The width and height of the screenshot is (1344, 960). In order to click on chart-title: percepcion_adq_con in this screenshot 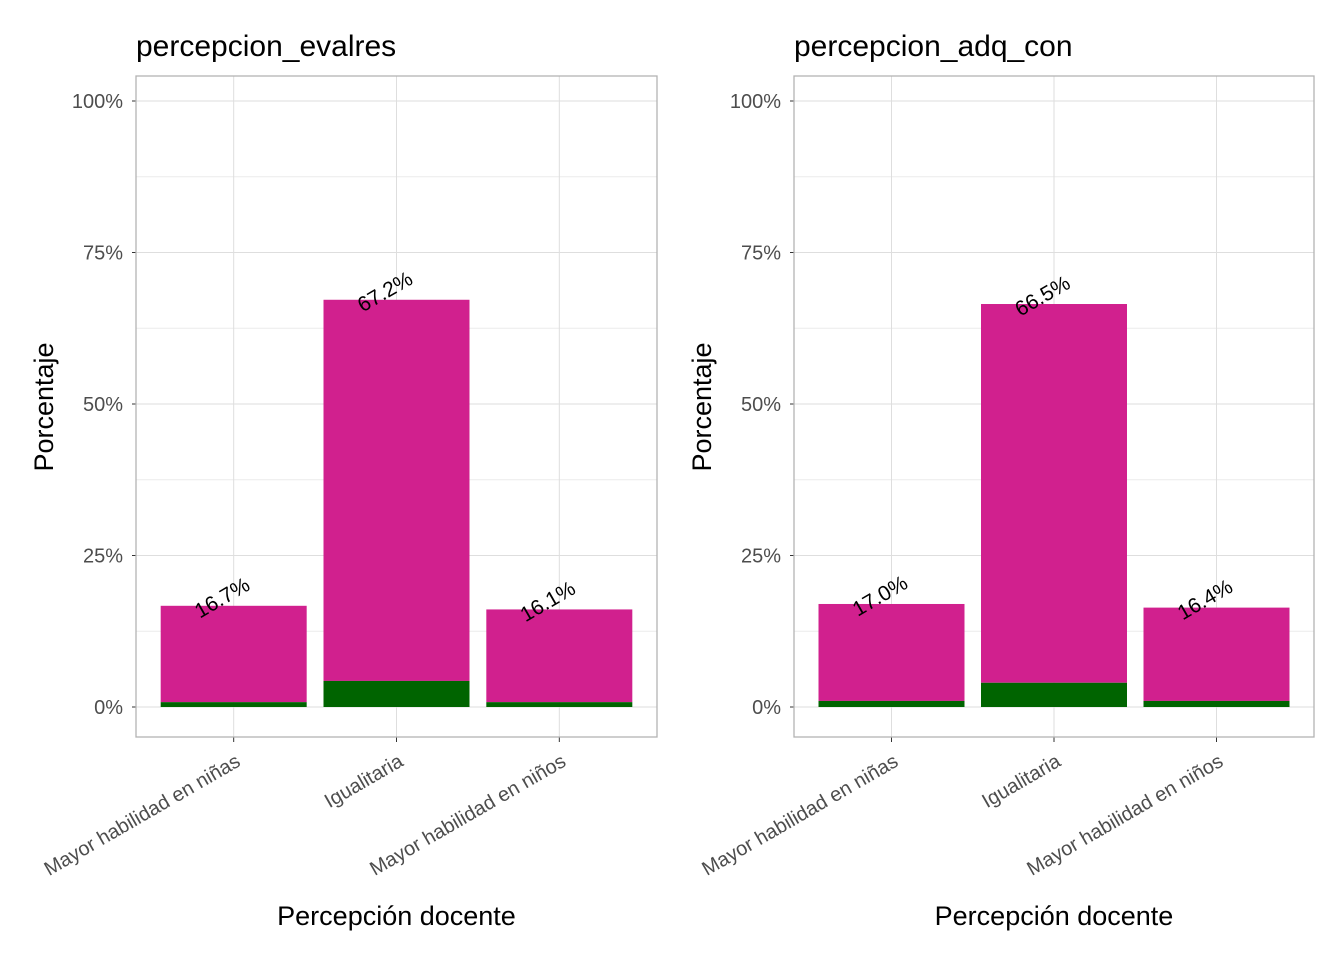, I will do `click(933, 46)`.